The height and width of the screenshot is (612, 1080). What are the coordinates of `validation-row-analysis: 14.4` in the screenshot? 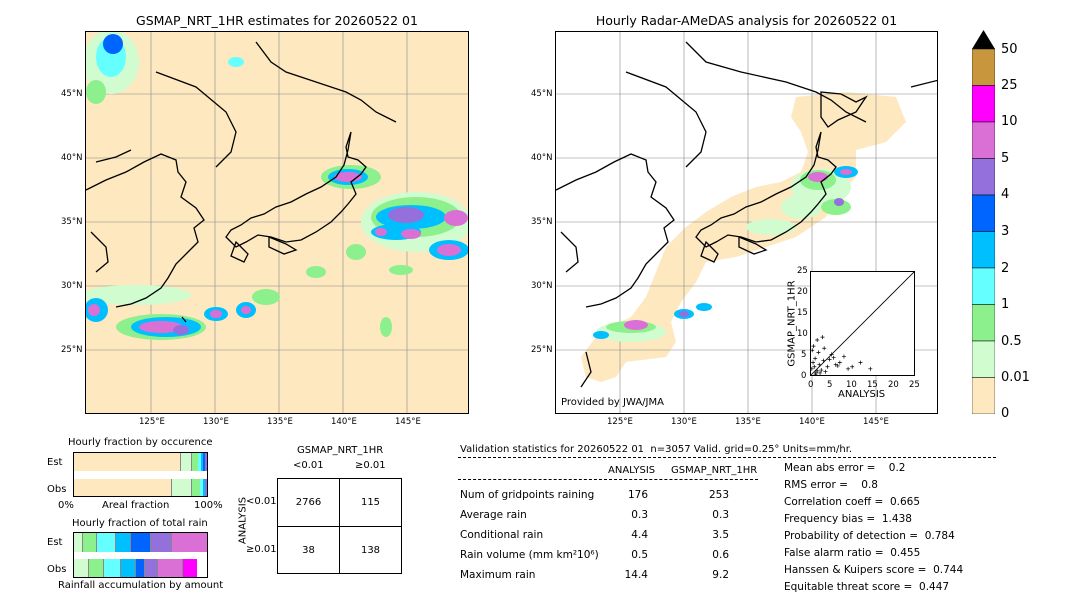 It's located at (636, 575).